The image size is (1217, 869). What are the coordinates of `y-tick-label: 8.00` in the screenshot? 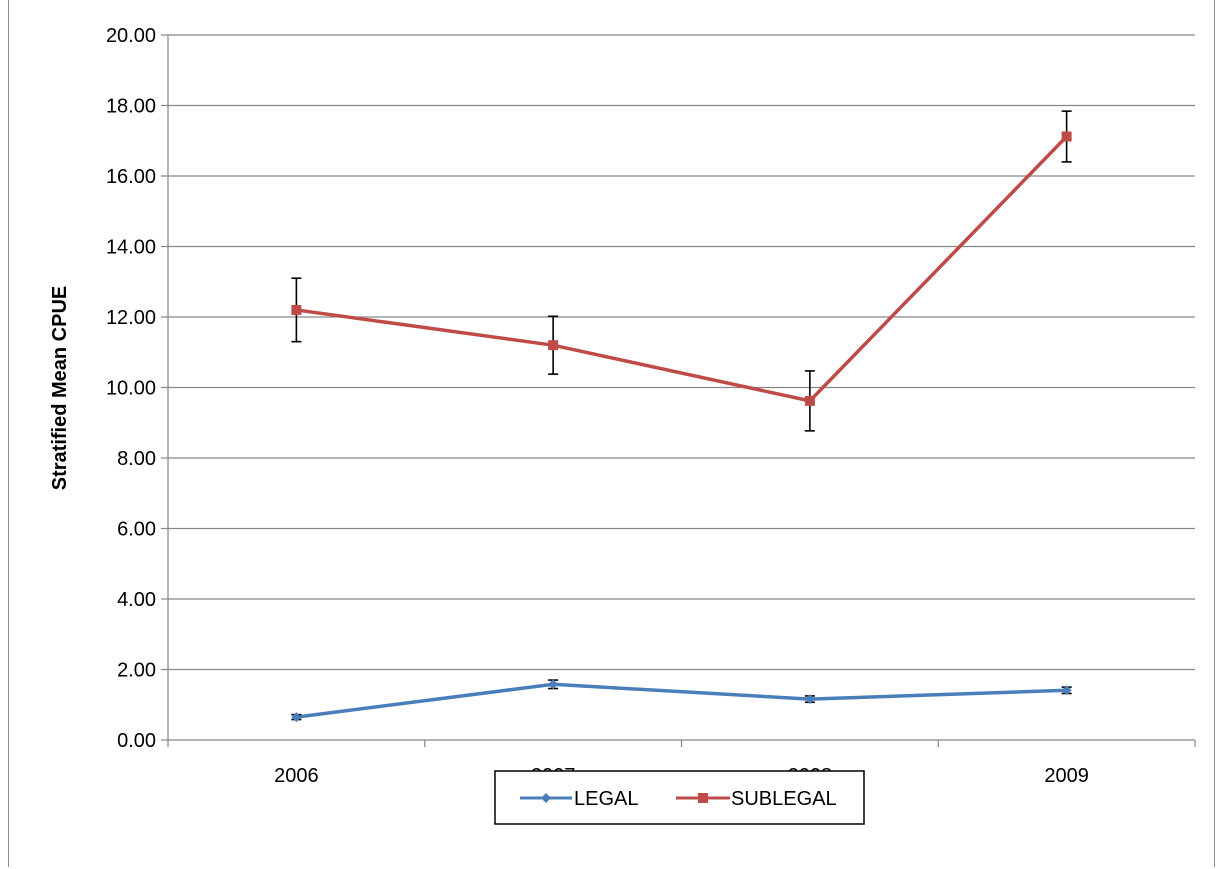 It's located at (136, 459).